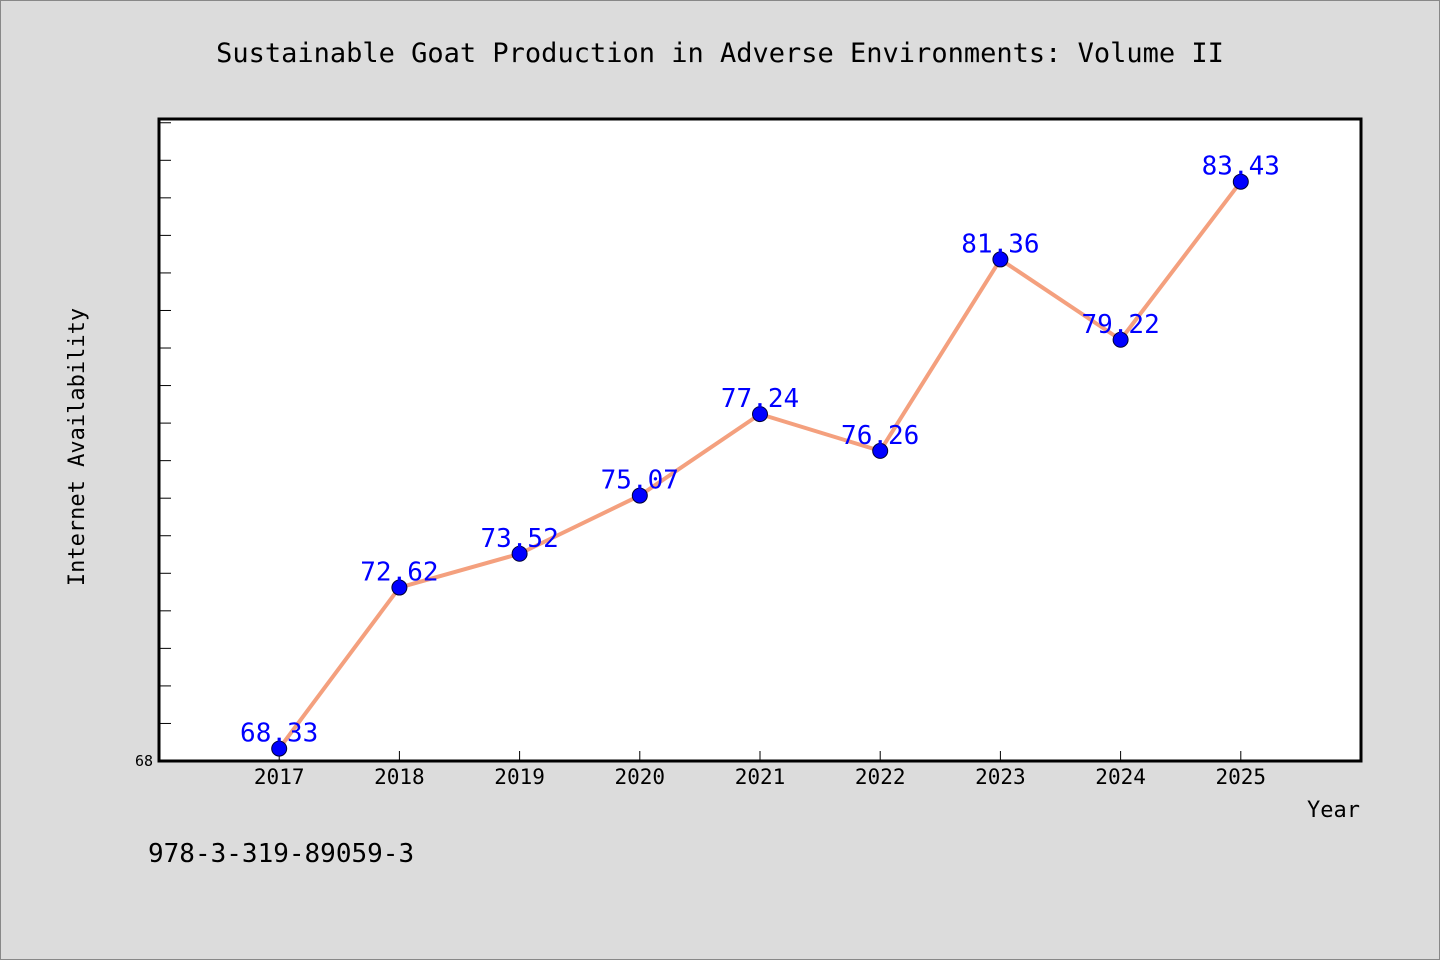 This screenshot has height=960, width=1440. I want to click on x-tick-label: 2017, so click(279, 777).